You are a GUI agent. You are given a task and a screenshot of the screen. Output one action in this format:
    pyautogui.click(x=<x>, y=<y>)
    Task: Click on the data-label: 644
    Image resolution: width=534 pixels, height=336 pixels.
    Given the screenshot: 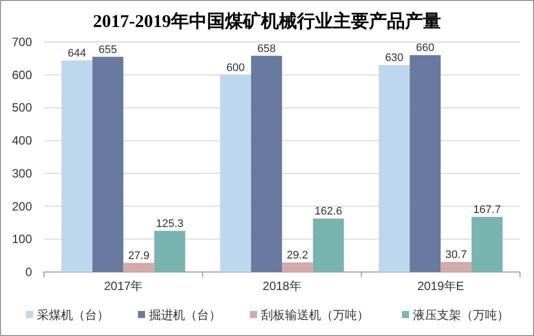 What is the action you would take?
    pyautogui.click(x=77, y=53)
    